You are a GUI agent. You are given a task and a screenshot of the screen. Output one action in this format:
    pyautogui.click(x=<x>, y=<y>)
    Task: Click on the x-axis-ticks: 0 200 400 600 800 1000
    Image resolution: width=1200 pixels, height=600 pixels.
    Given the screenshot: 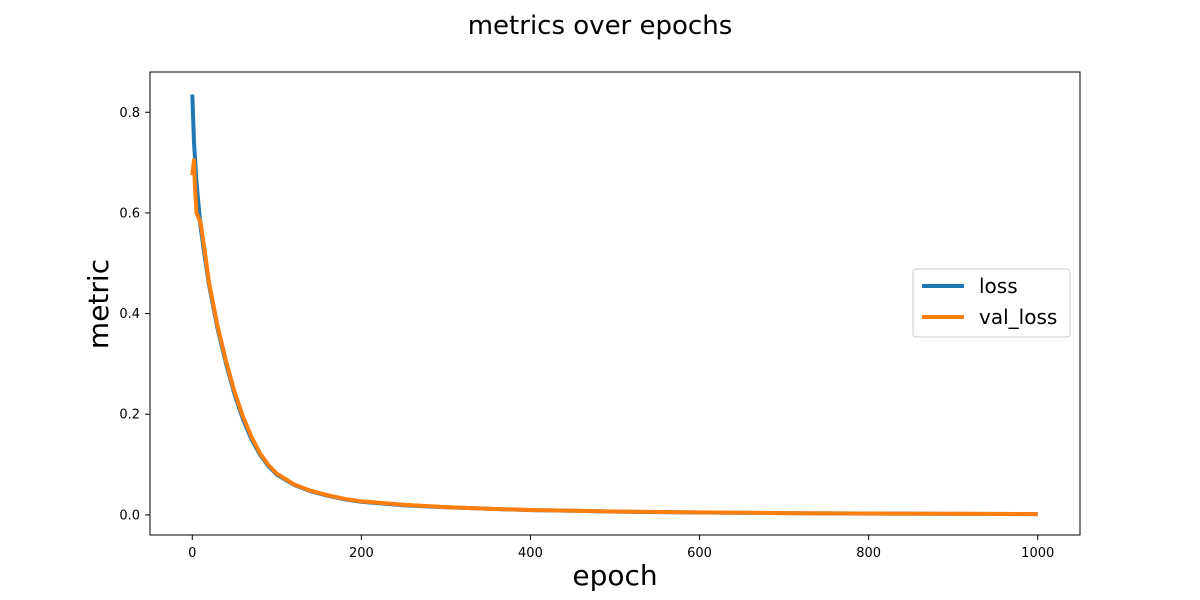 What is the action you would take?
    pyautogui.click(x=621, y=548)
    